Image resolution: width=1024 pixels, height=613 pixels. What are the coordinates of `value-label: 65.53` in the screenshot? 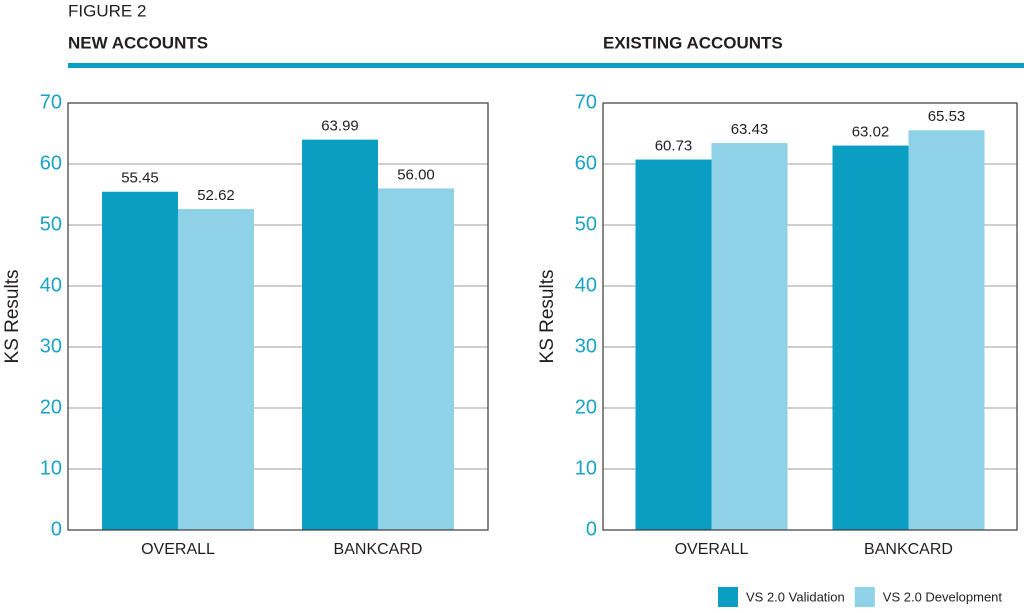 It's located at (947, 116).